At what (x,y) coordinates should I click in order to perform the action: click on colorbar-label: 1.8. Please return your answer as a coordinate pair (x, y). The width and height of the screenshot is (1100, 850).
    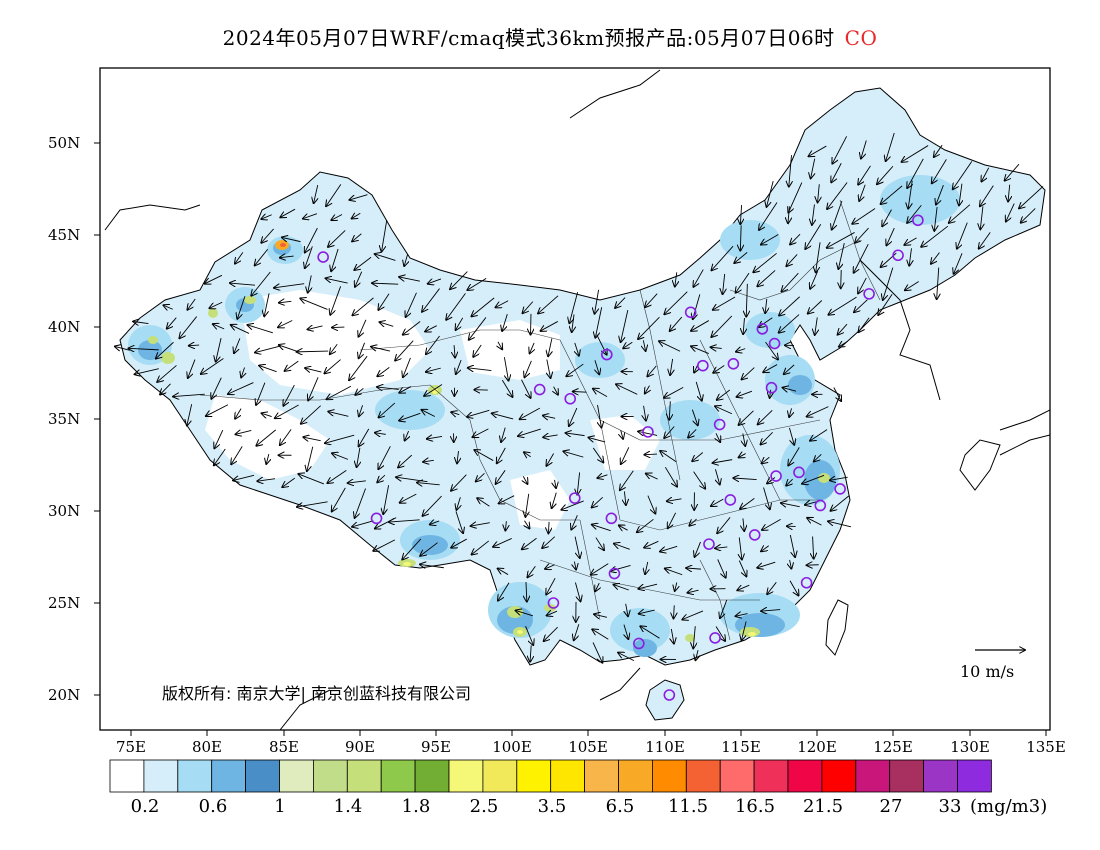
    Looking at the image, I should click on (416, 806).